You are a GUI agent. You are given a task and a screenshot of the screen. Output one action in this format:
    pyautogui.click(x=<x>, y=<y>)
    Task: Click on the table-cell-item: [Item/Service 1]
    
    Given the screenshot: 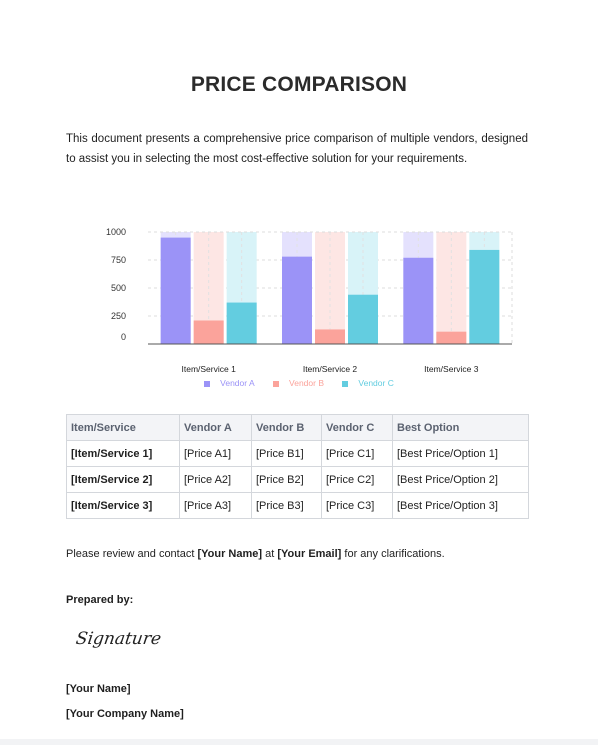 What is the action you would take?
    pyautogui.click(x=123, y=453)
    